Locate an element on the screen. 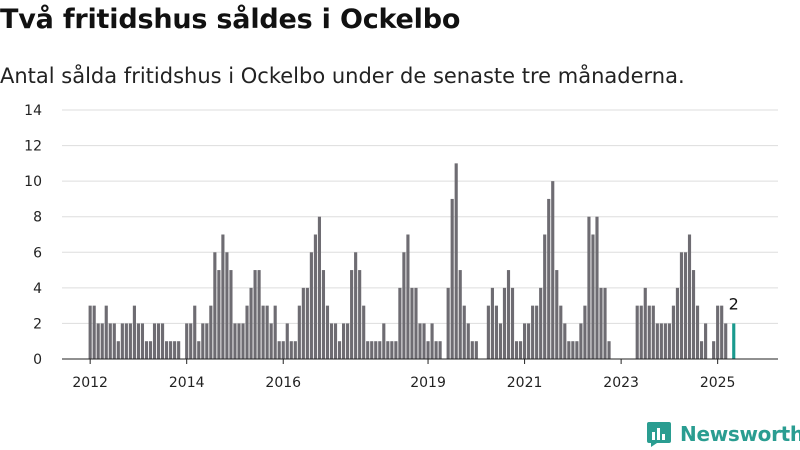  chart-title: Två fritidshus såldes i Ockelbo is located at coordinates (230, 19).